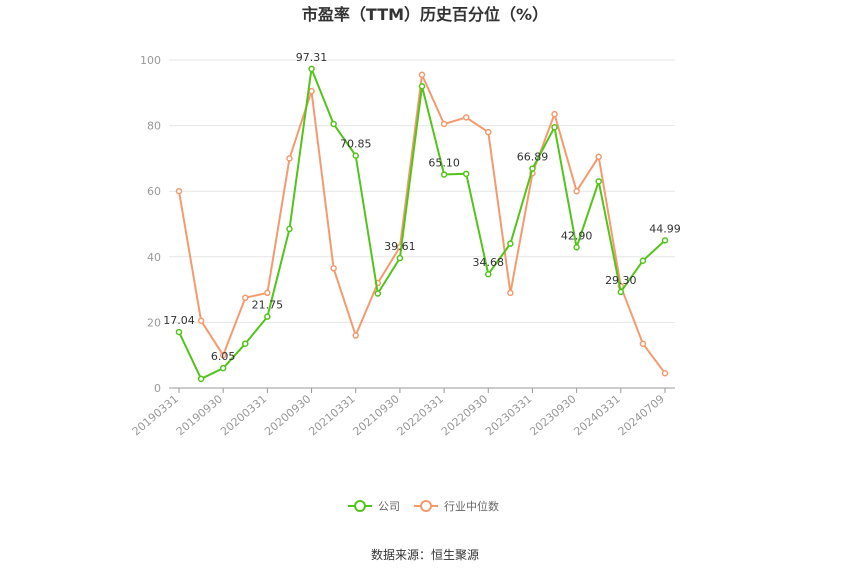 The width and height of the screenshot is (850, 575). What do you see at coordinates (155, 415) in the screenshot?
I see `x-tick-label: 20190331` at bounding box center [155, 415].